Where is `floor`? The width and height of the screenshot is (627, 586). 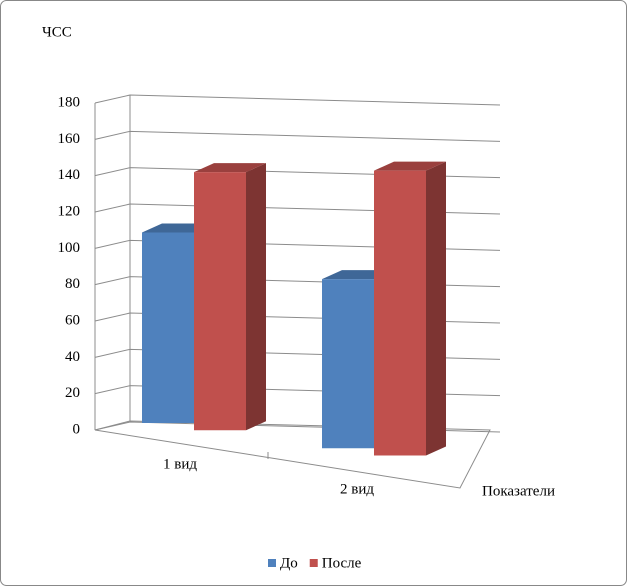
floor is located at coordinates (292, 454).